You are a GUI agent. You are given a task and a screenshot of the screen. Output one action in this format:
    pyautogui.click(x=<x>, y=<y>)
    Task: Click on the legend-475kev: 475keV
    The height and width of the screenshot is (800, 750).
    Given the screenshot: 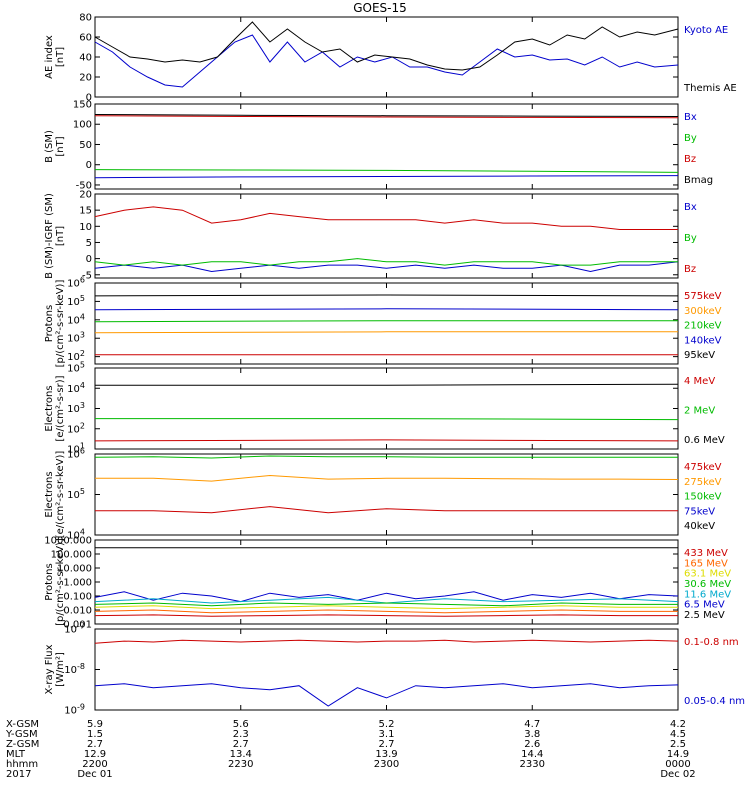 What is the action you would take?
    pyautogui.click(x=703, y=467)
    